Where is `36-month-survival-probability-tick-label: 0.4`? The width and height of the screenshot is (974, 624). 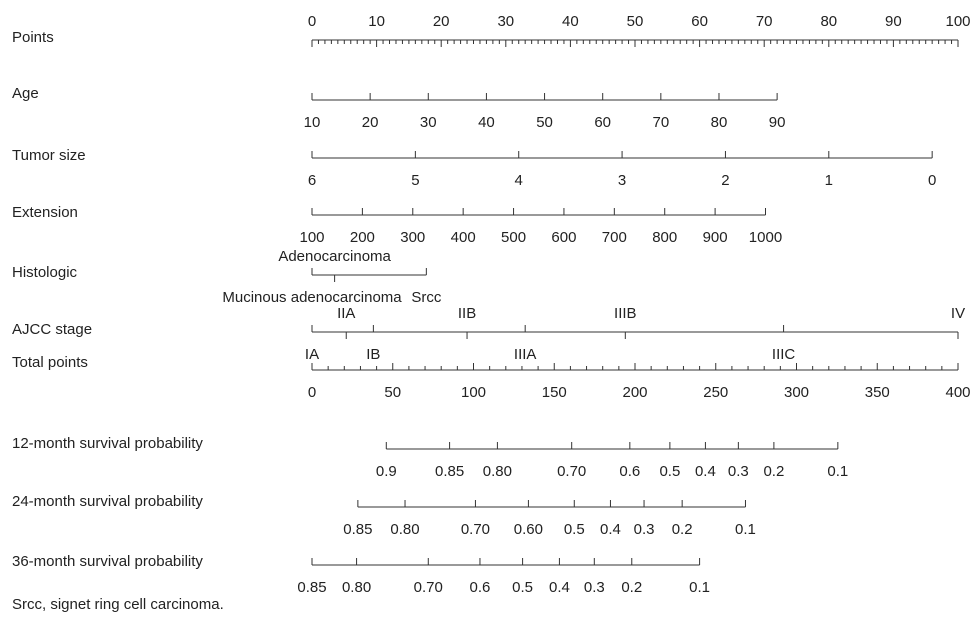 36-month-survival-probability-tick-label: 0.4 is located at coordinates (559, 587).